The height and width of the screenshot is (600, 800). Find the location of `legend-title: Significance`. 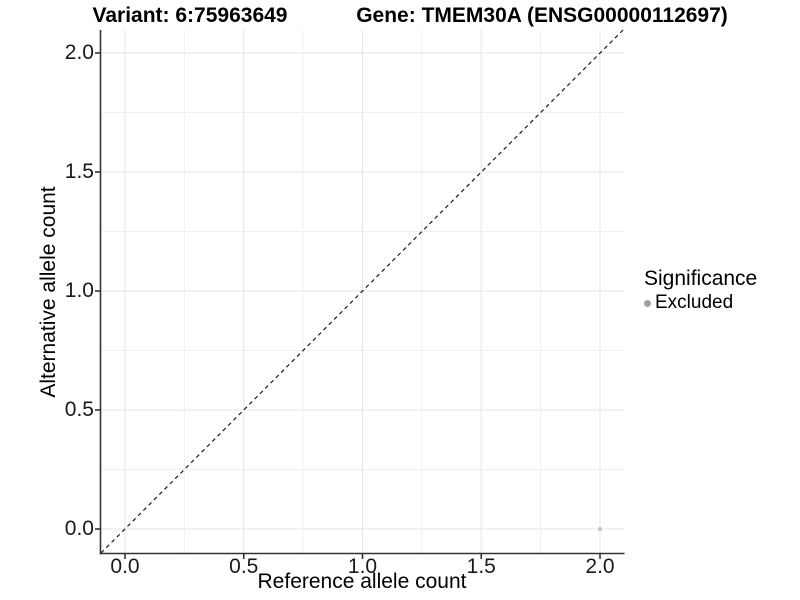

legend-title: Significance is located at coordinates (701, 278).